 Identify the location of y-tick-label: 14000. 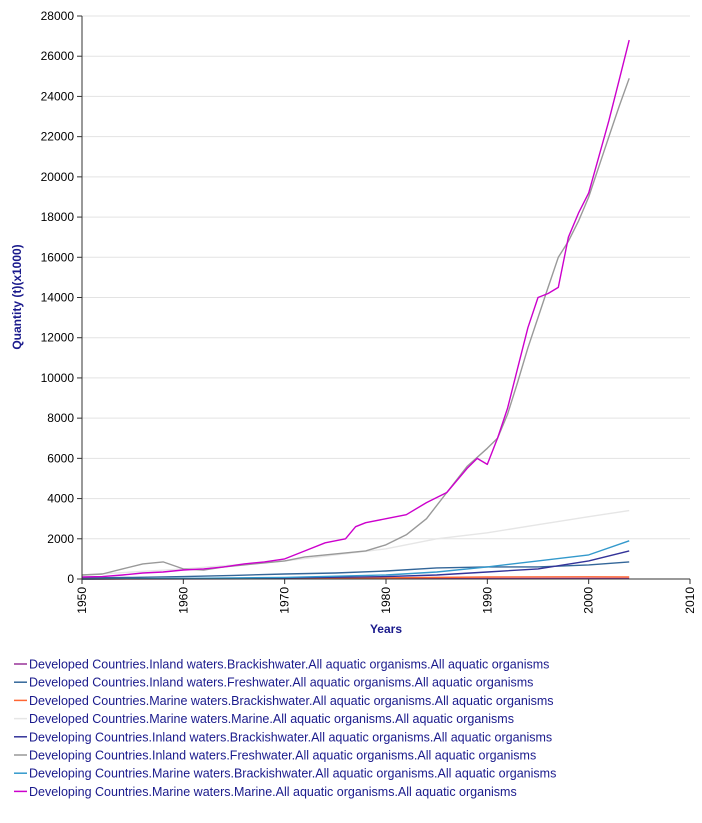
(58, 298).